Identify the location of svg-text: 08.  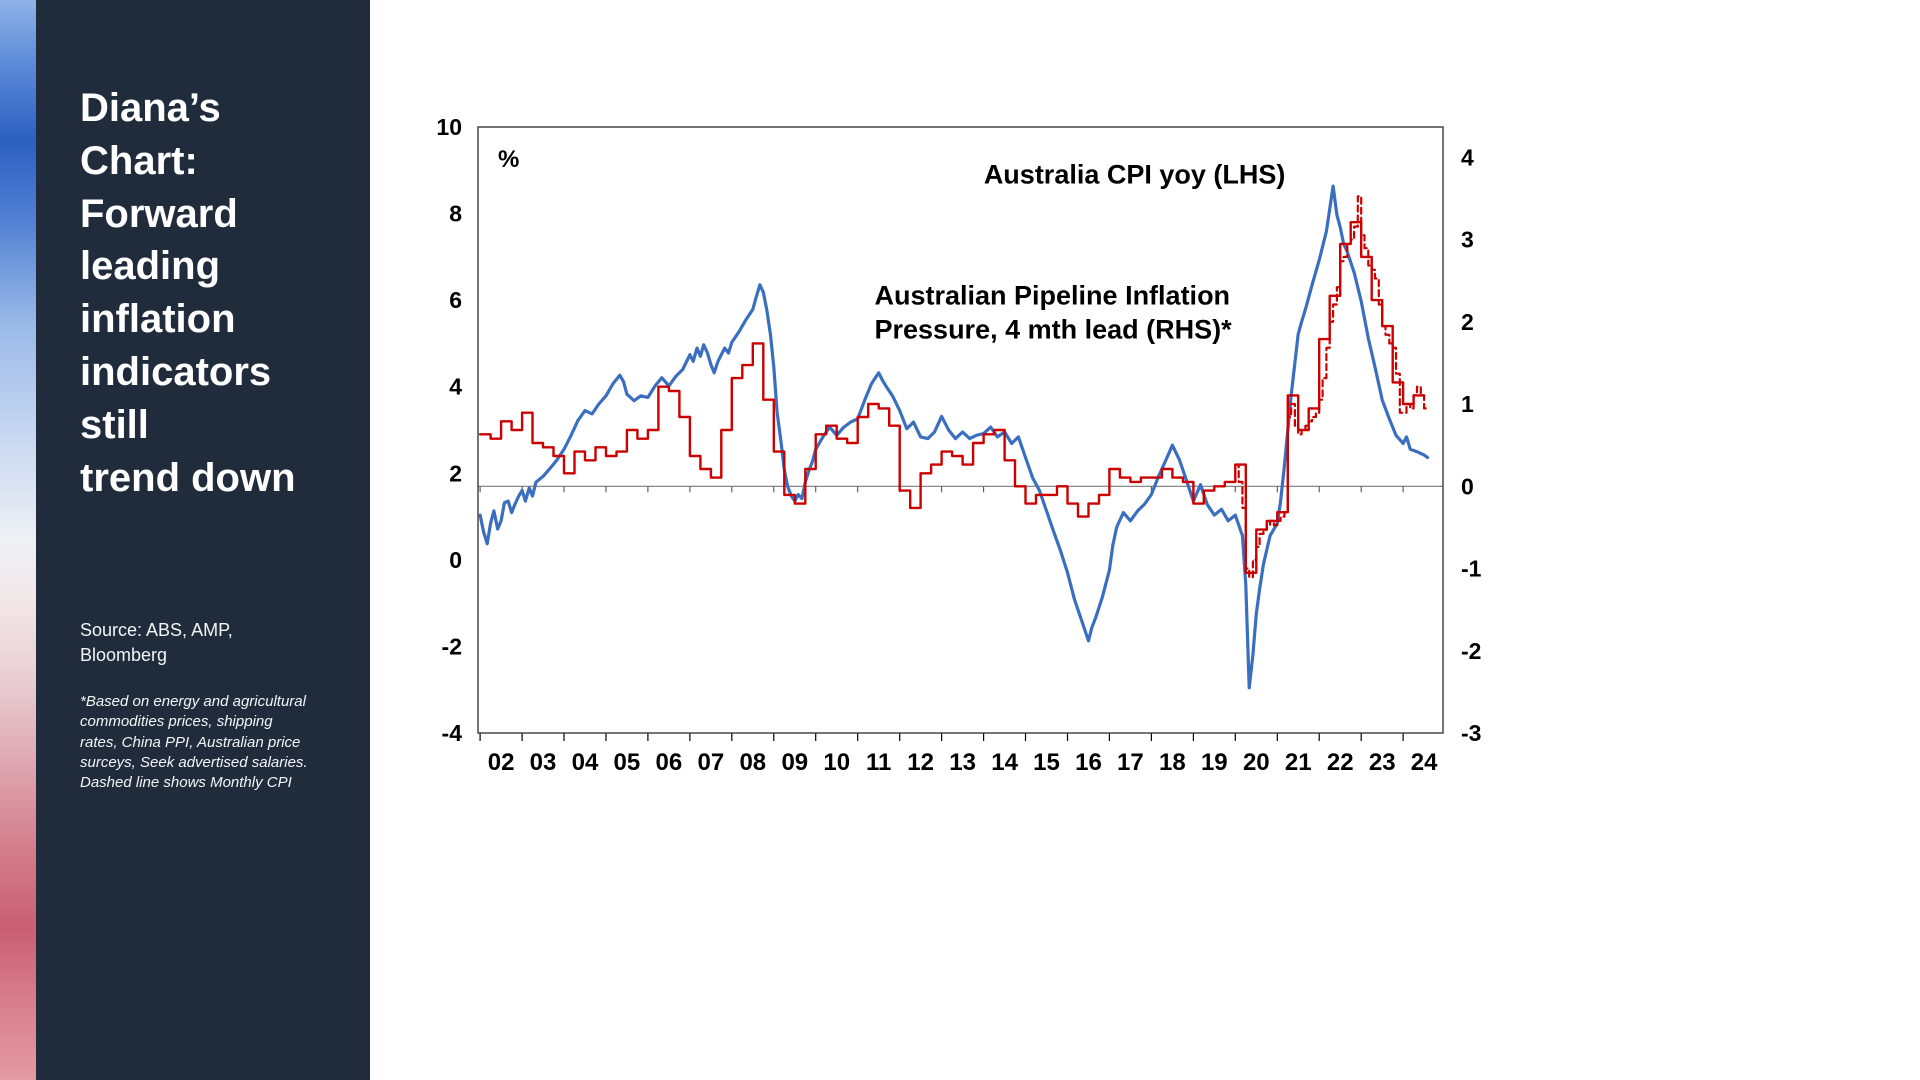
(752, 762).